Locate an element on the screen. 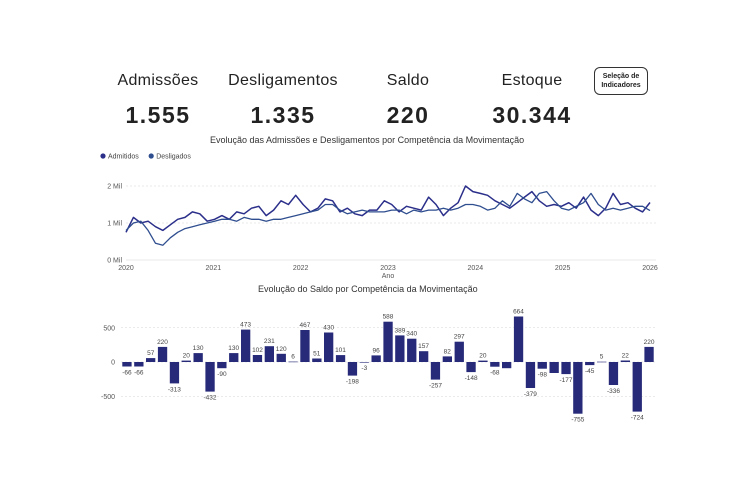 The height and width of the screenshot is (499, 750). saldo-bar-label: -313 is located at coordinates (174, 389).